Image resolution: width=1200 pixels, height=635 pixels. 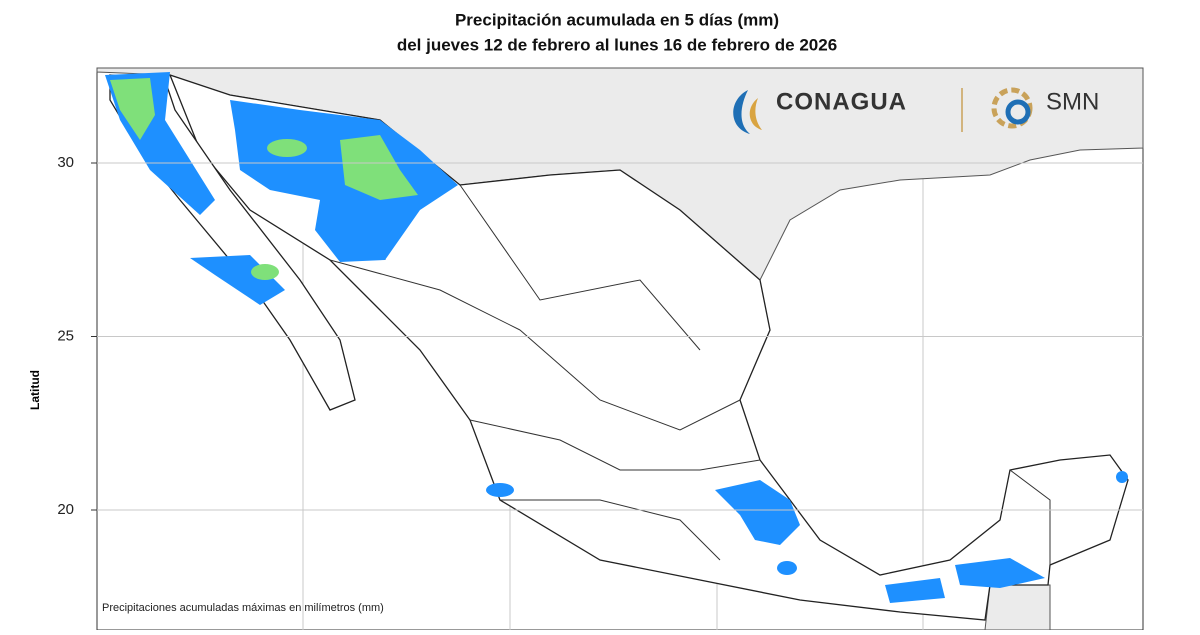 I want to click on y-axis-label: Latitud, so click(x=35, y=390).